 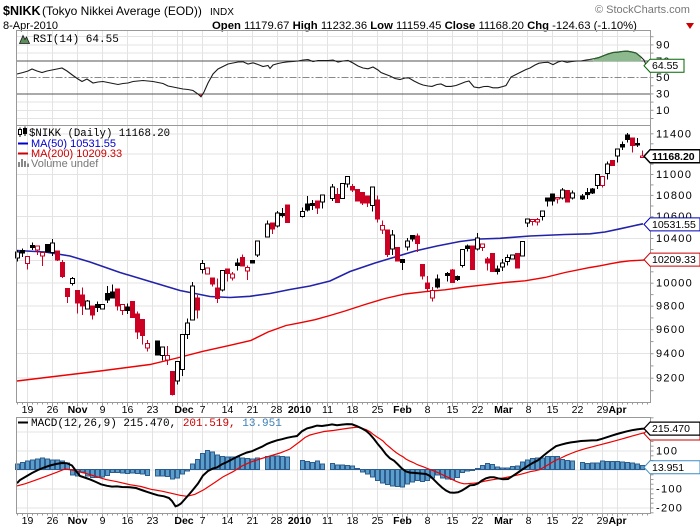 I want to click on svg-text: 8-Apr-2010, so click(x=30, y=26).